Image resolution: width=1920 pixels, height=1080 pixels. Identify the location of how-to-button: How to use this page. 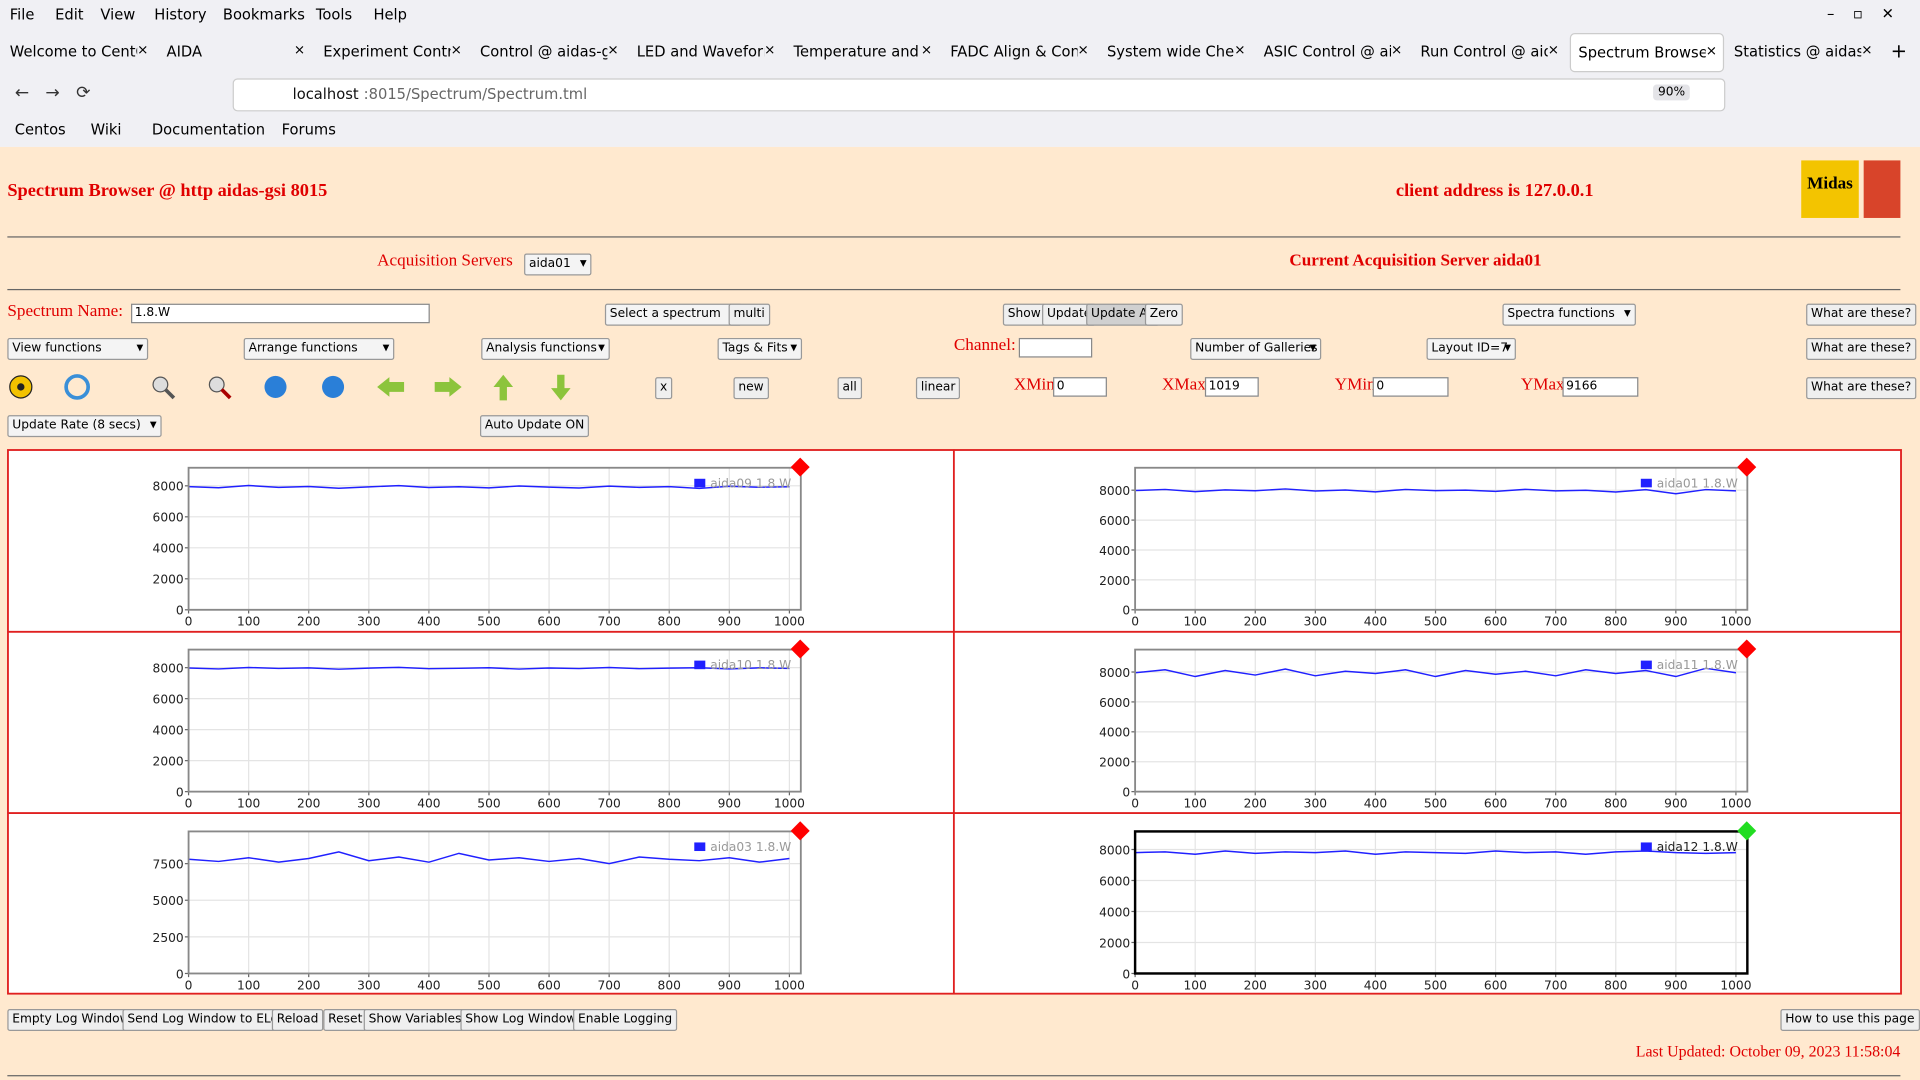
(1850, 1020).